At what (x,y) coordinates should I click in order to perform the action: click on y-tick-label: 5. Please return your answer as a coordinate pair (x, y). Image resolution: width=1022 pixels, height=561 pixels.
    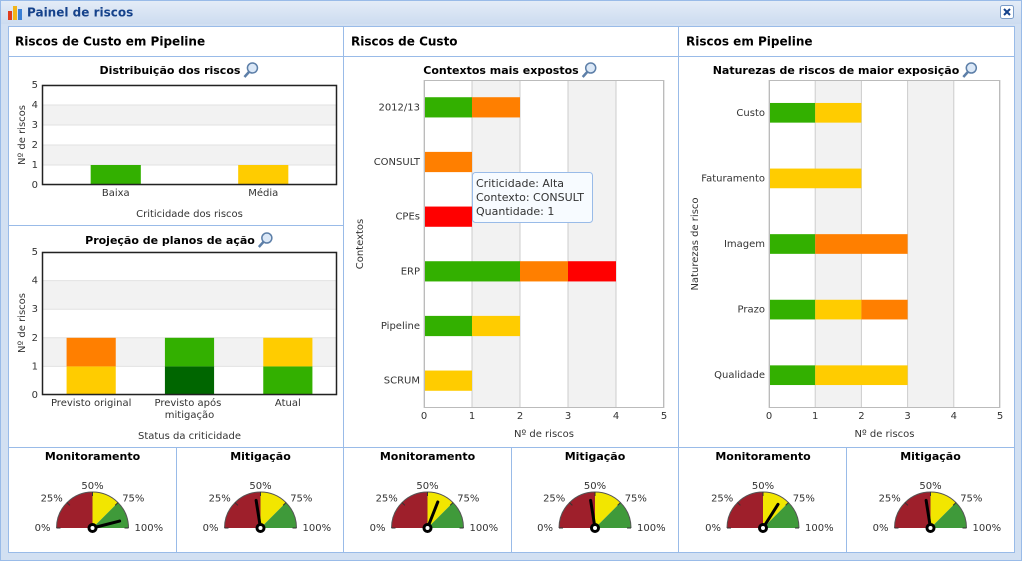
    Looking at the image, I should click on (35, 252).